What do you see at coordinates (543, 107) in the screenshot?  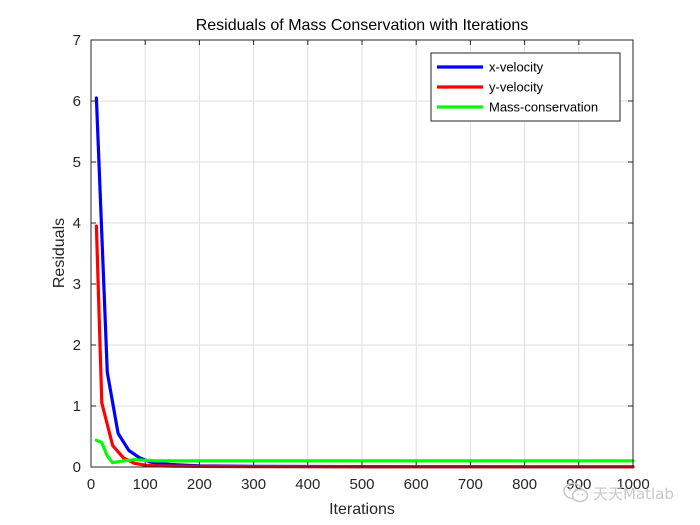 I see `legend-label: Mass-conservation` at bounding box center [543, 107].